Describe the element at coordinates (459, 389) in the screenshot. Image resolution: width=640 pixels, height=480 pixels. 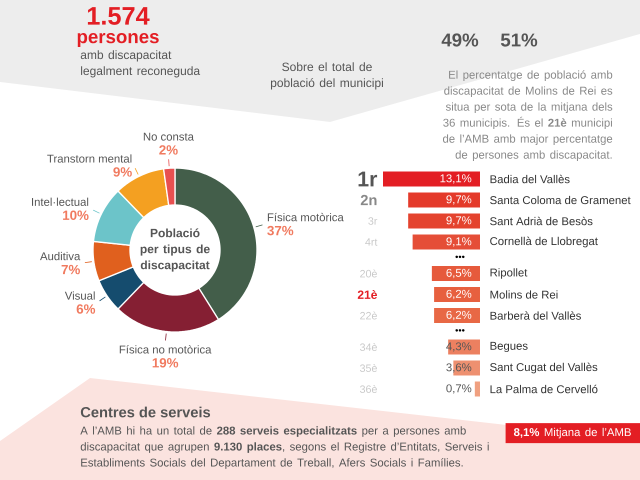
I see `data-label: 0,7%` at that location.